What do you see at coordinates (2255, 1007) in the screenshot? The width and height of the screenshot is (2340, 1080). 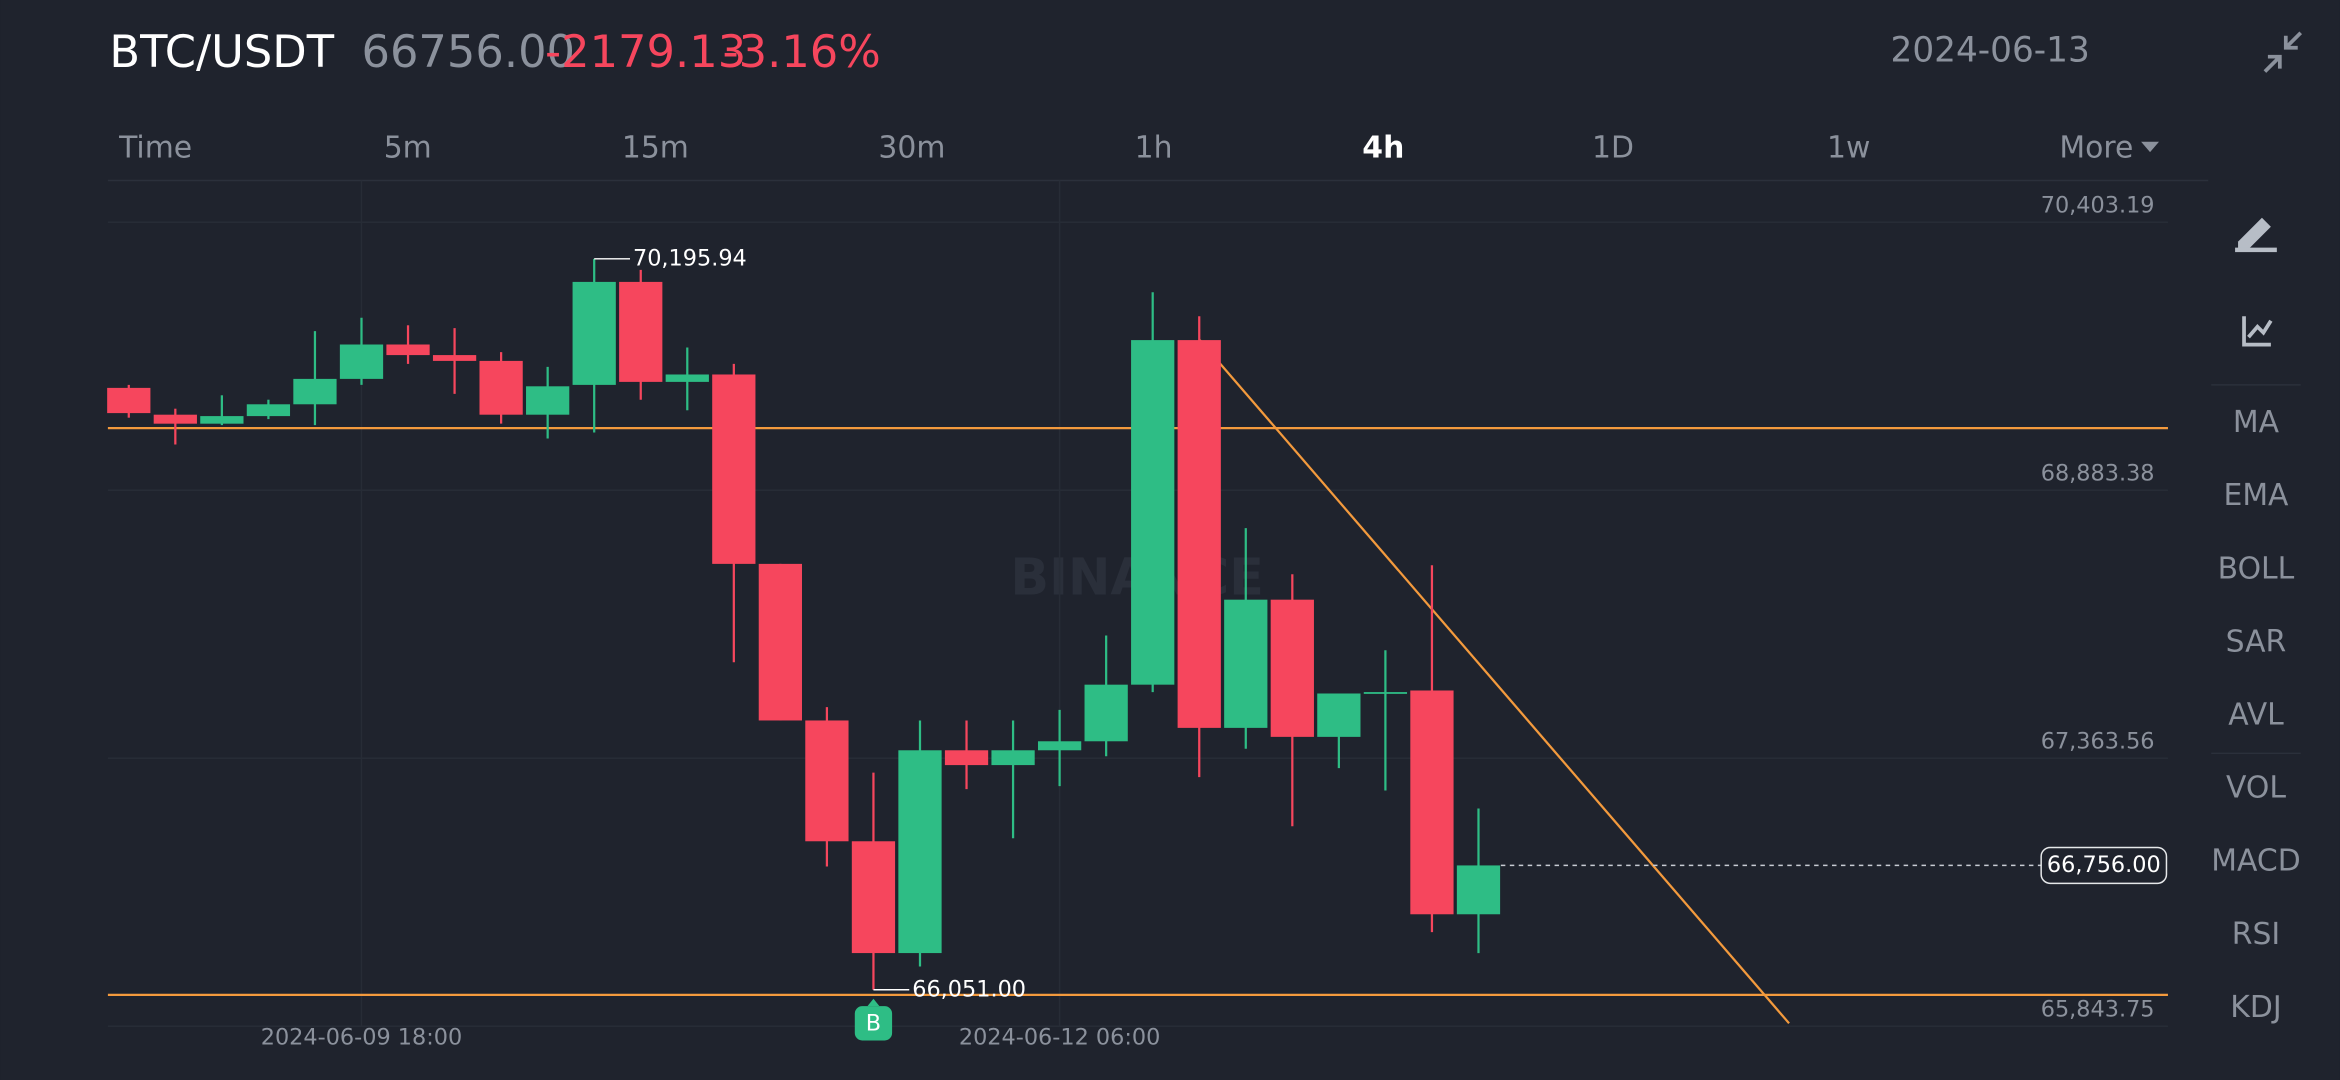 I see `indicator-button: KDJ` at bounding box center [2255, 1007].